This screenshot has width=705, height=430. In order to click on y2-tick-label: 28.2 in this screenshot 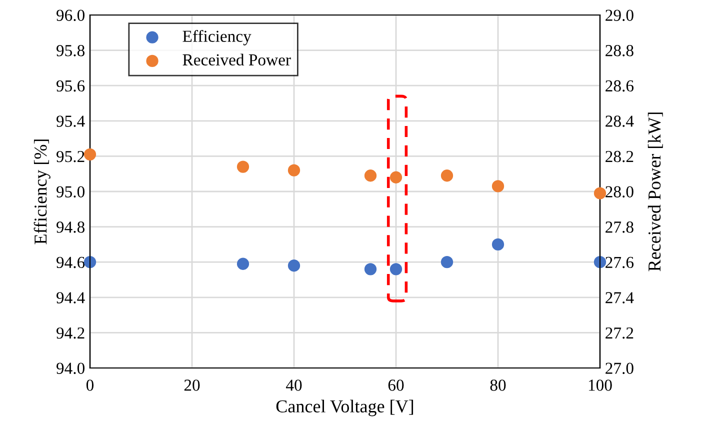, I will do `click(620, 156)`.